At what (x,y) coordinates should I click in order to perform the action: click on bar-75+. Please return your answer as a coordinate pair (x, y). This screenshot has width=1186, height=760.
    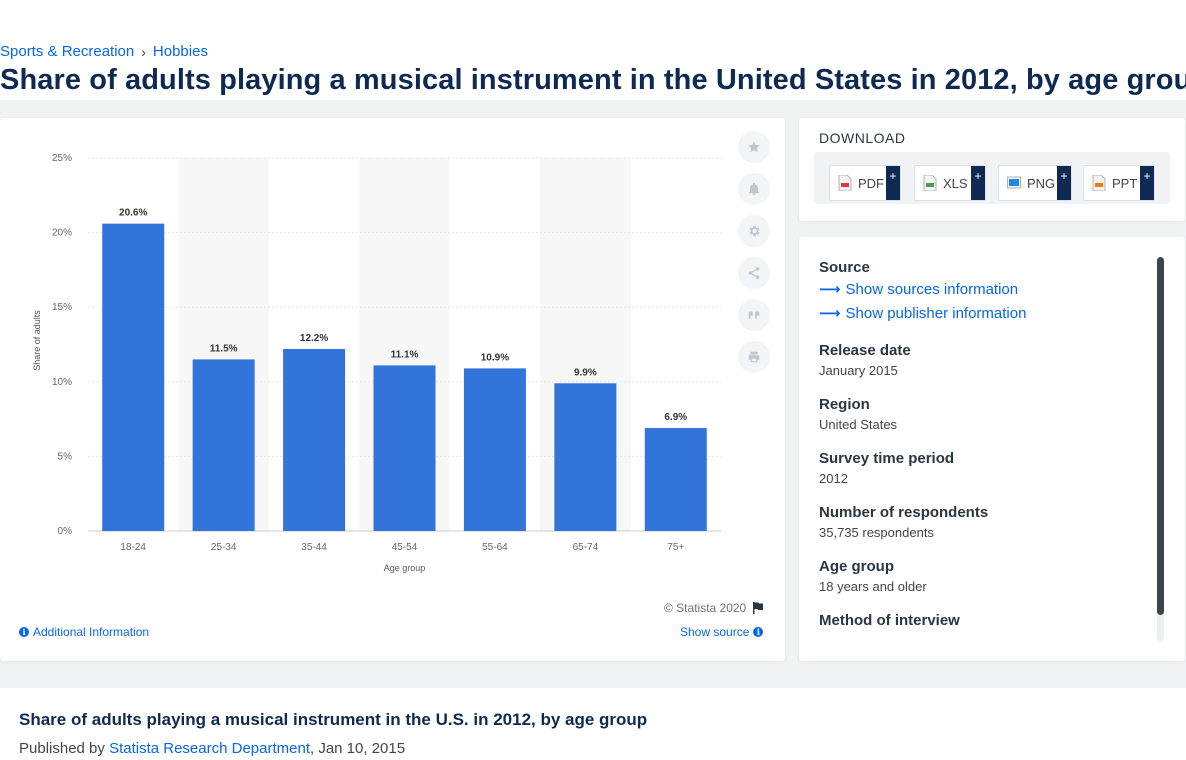
    Looking at the image, I should click on (675, 479).